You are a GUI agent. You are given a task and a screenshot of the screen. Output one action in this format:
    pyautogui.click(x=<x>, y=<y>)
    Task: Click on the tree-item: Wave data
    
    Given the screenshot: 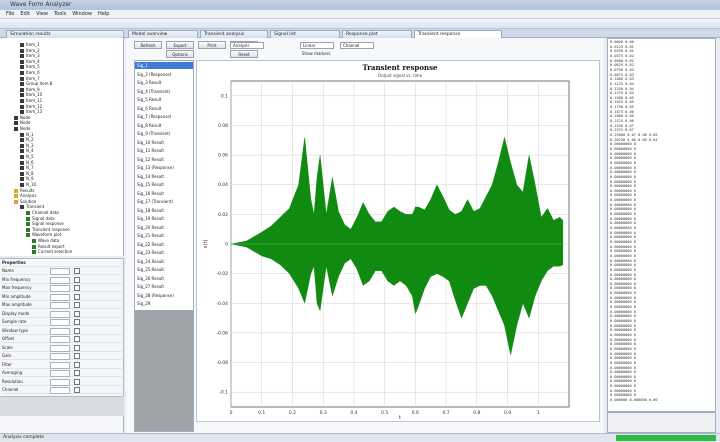 What is the action you would take?
    pyautogui.click(x=45, y=240)
    